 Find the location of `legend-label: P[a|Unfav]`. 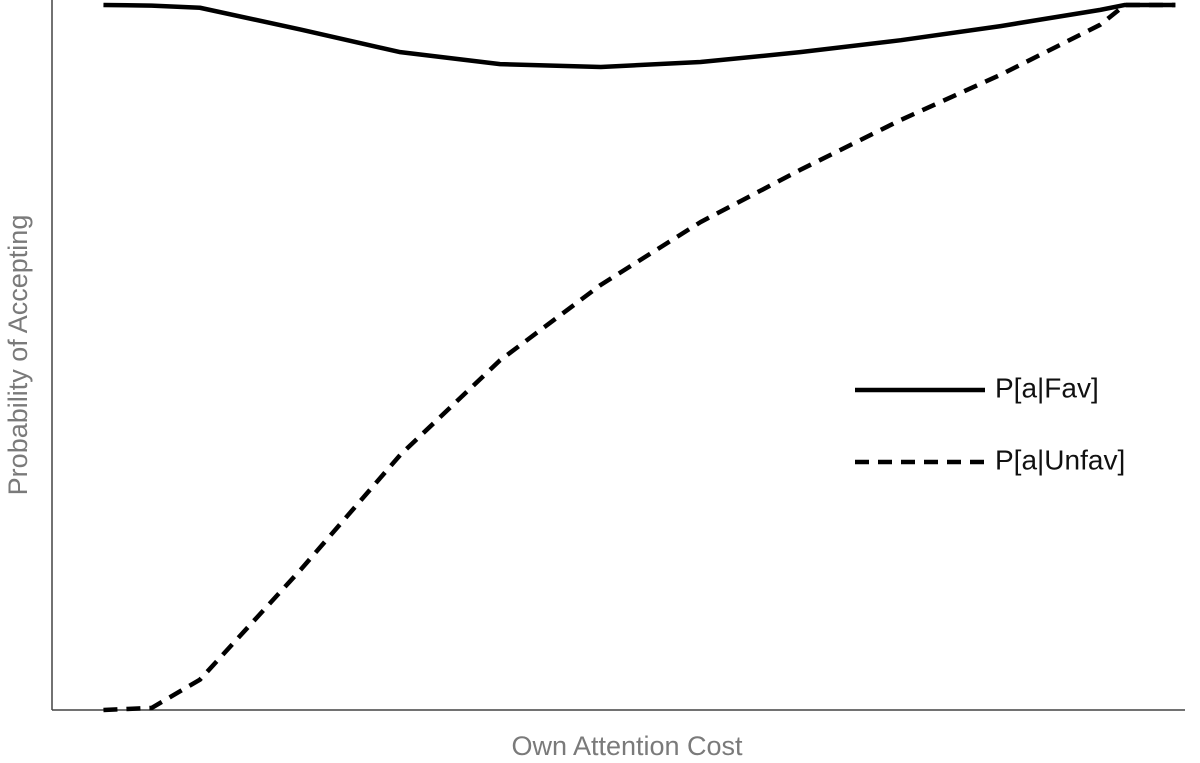

legend-label: P[a|Unfav] is located at coordinates (1060, 459).